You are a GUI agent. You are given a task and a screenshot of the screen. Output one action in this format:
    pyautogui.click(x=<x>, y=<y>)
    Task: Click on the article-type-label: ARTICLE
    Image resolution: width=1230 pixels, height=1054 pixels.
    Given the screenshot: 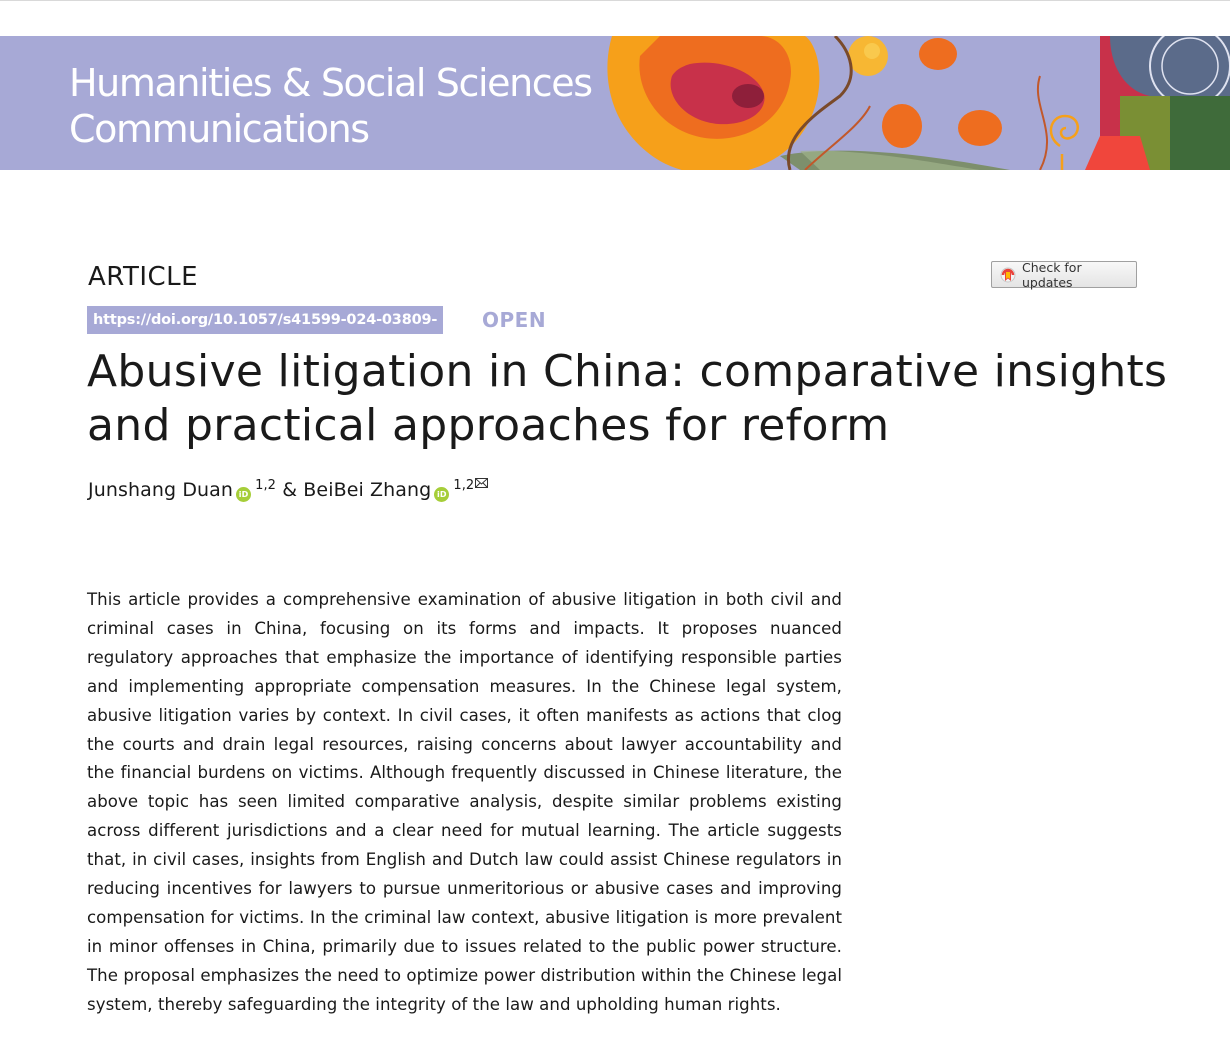 What is the action you would take?
    pyautogui.click(x=143, y=277)
    